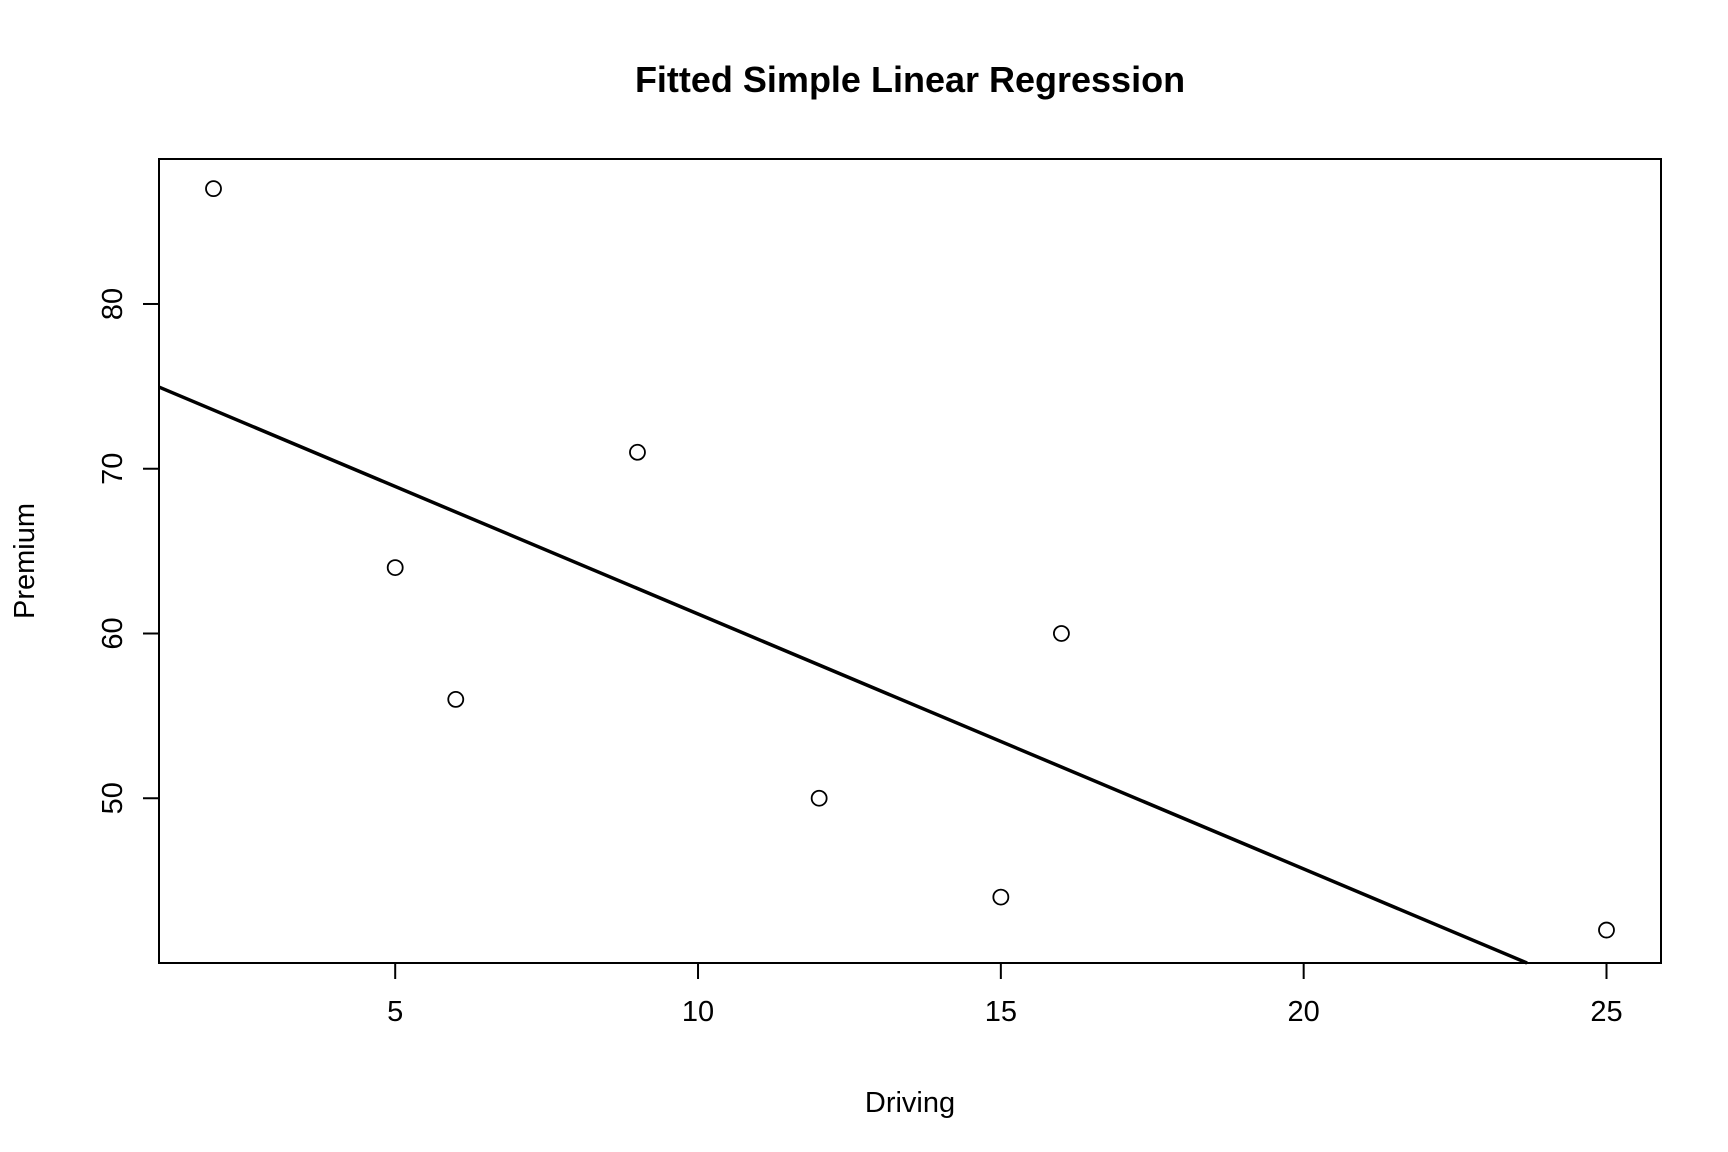 This screenshot has height=1152, width=1728. What do you see at coordinates (1606, 1012) in the screenshot?
I see `x-tick-label: 25` at bounding box center [1606, 1012].